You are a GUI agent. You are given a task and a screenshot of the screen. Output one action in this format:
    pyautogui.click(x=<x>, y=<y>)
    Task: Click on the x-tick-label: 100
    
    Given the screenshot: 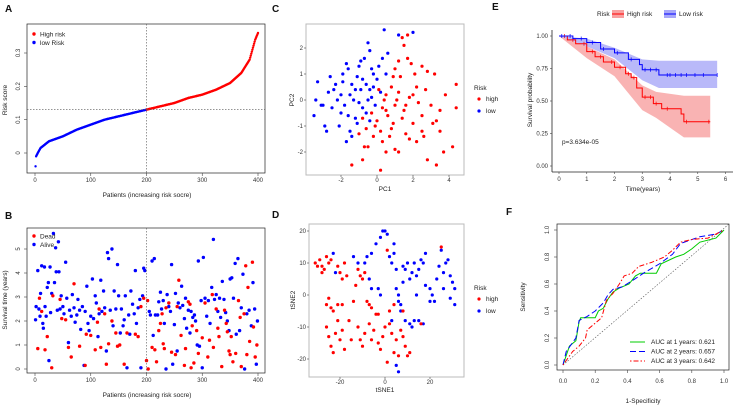 What is the action you would take?
    pyautogui.click(x=91, y=181)
    